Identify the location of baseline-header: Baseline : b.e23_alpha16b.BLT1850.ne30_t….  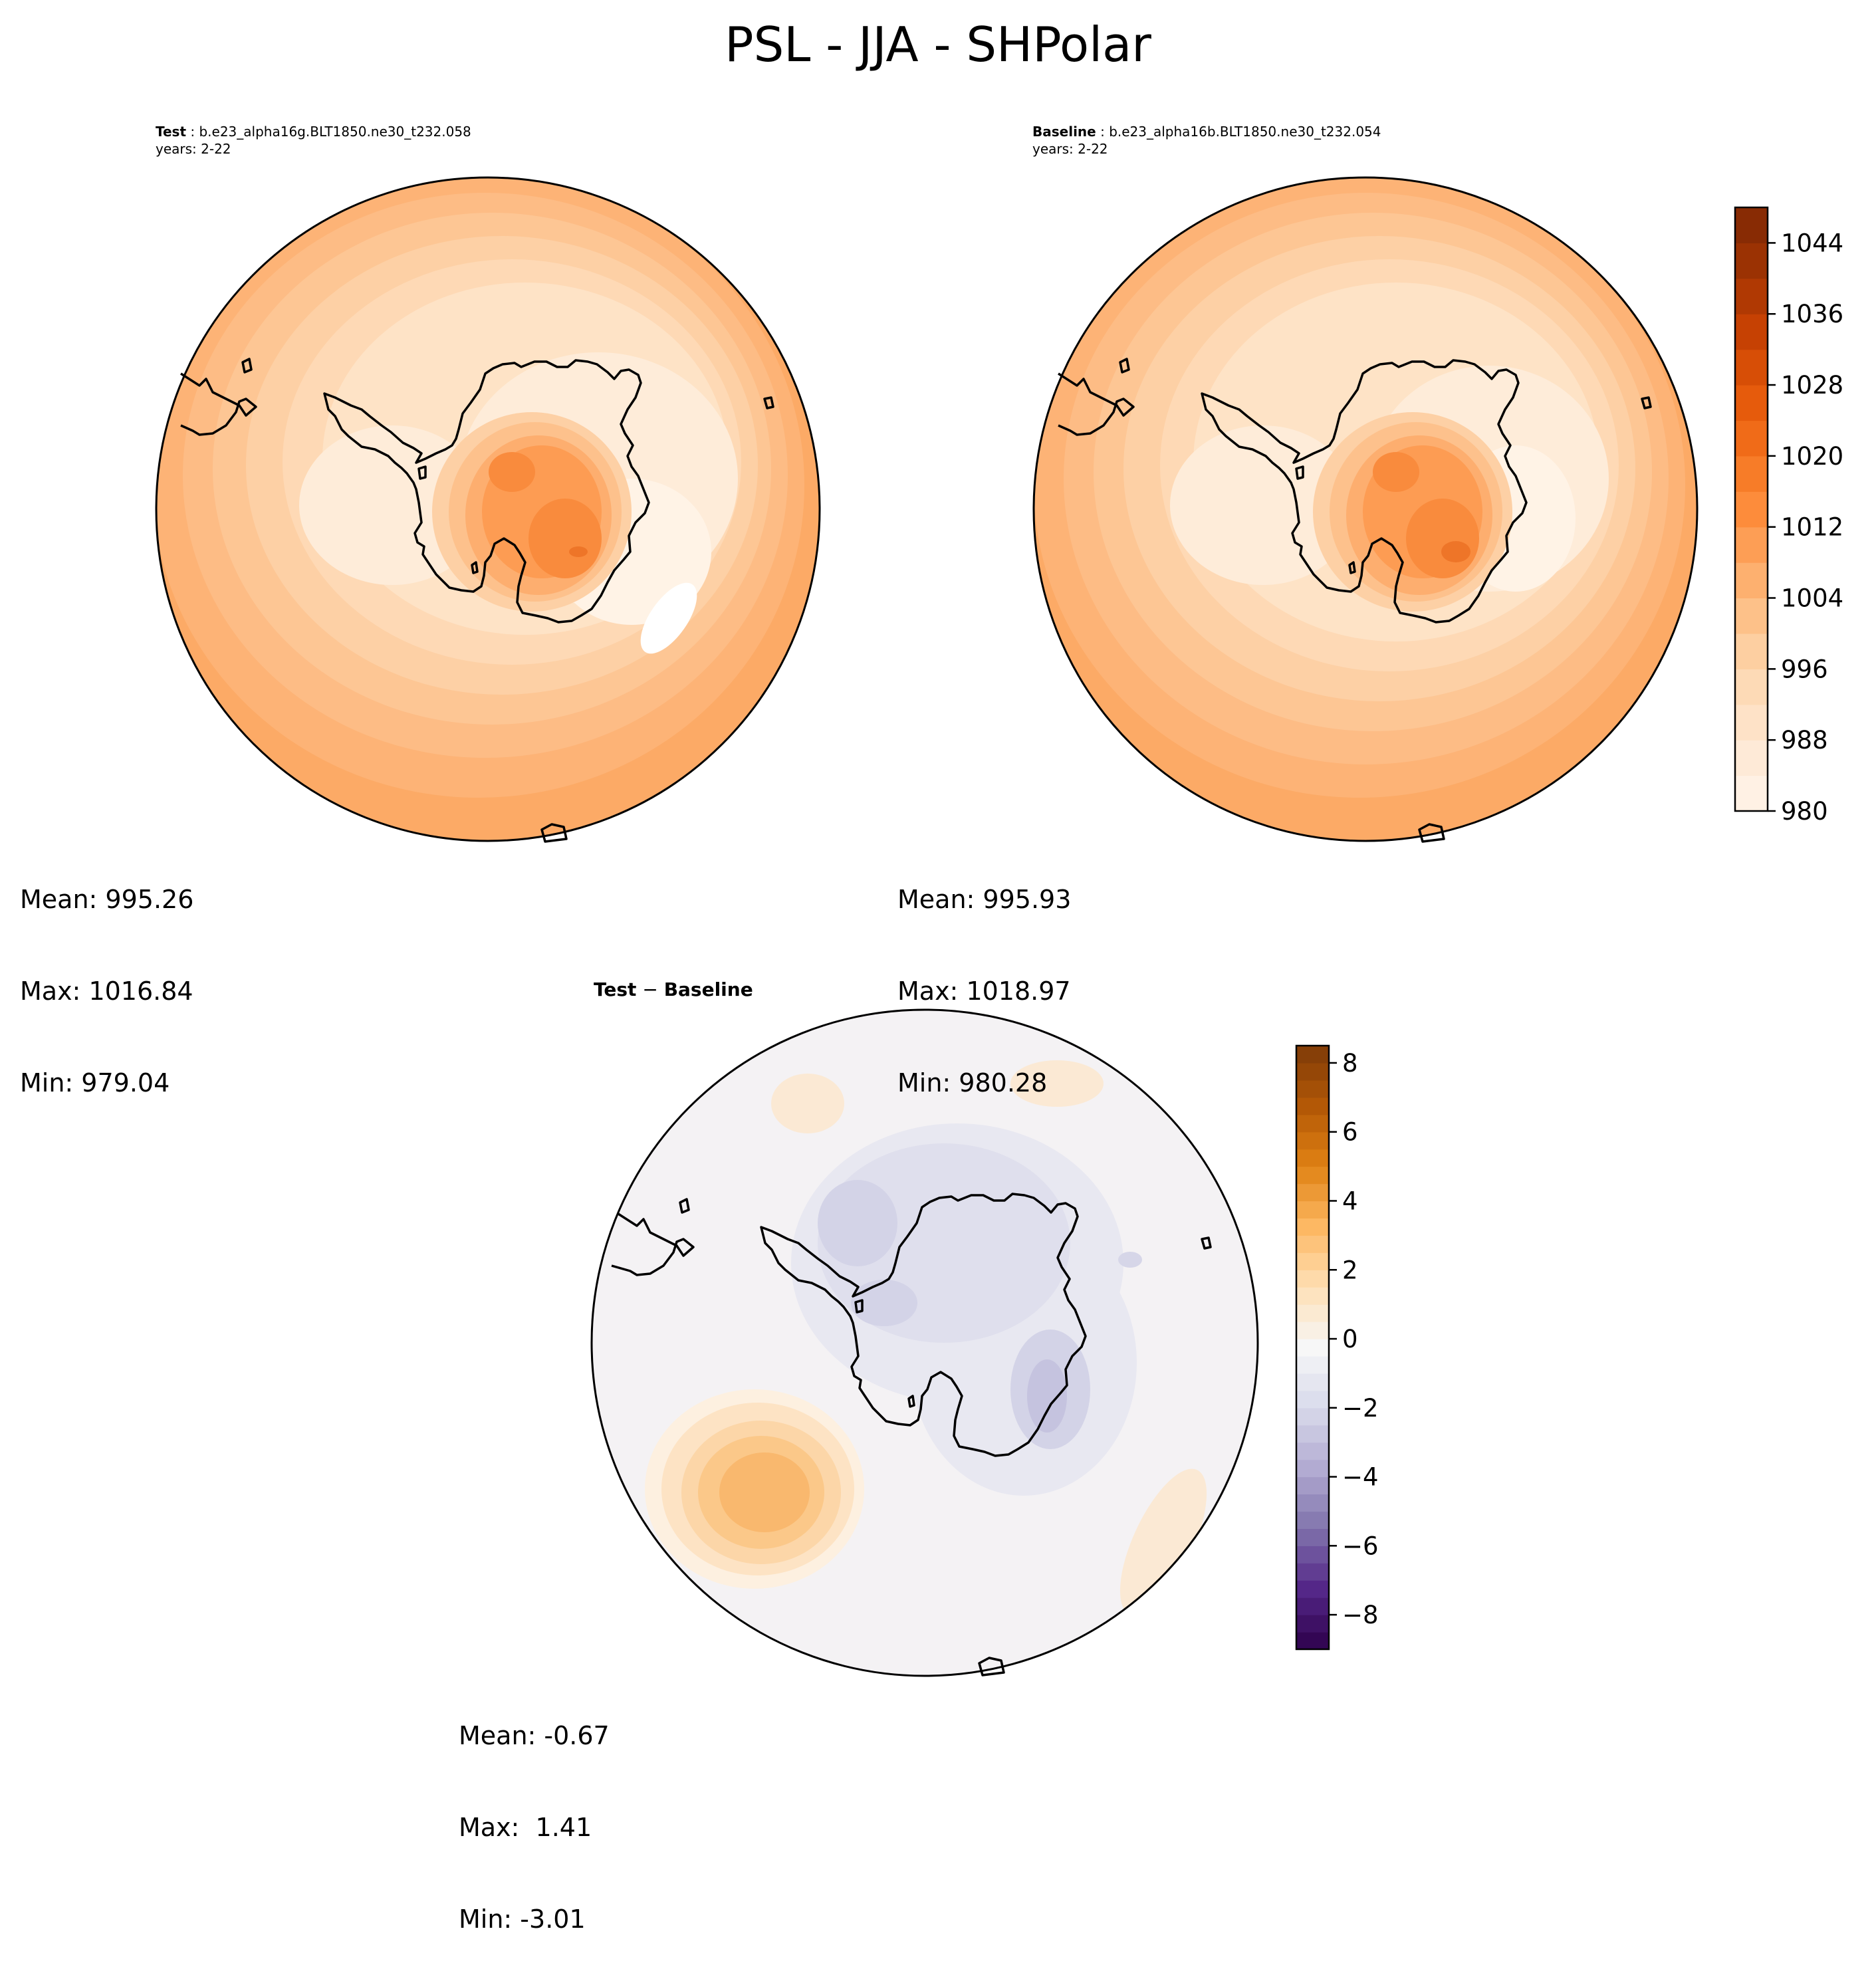
(1206, 140).